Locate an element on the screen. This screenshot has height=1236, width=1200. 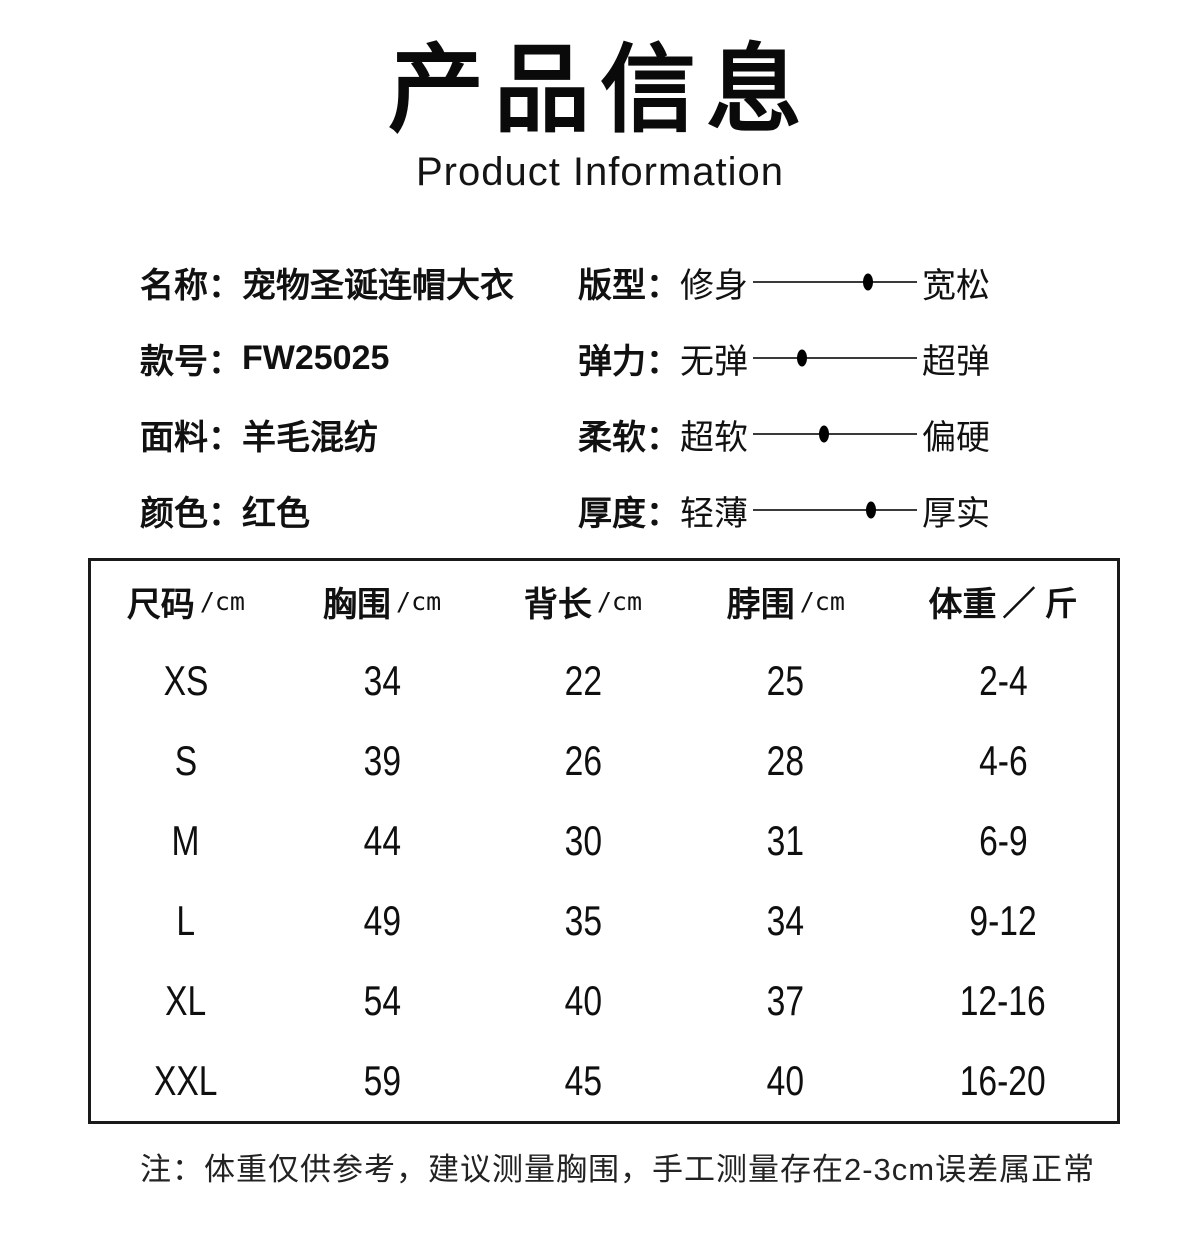
measurement-value: 22 is located at coordinates (583, 681).